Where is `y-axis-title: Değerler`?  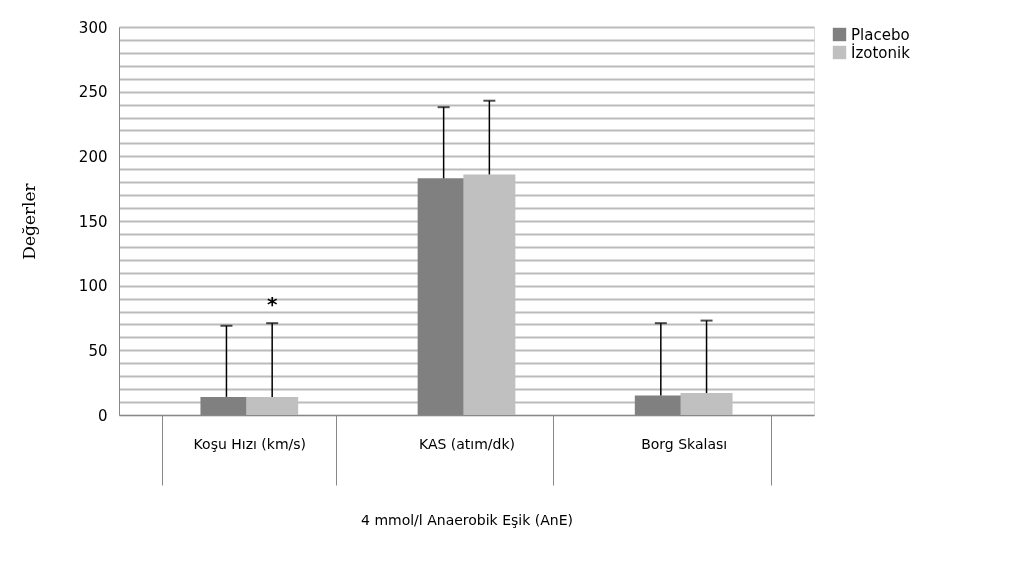
y-axis-title: Değerler is located at coordinates (28, 221).